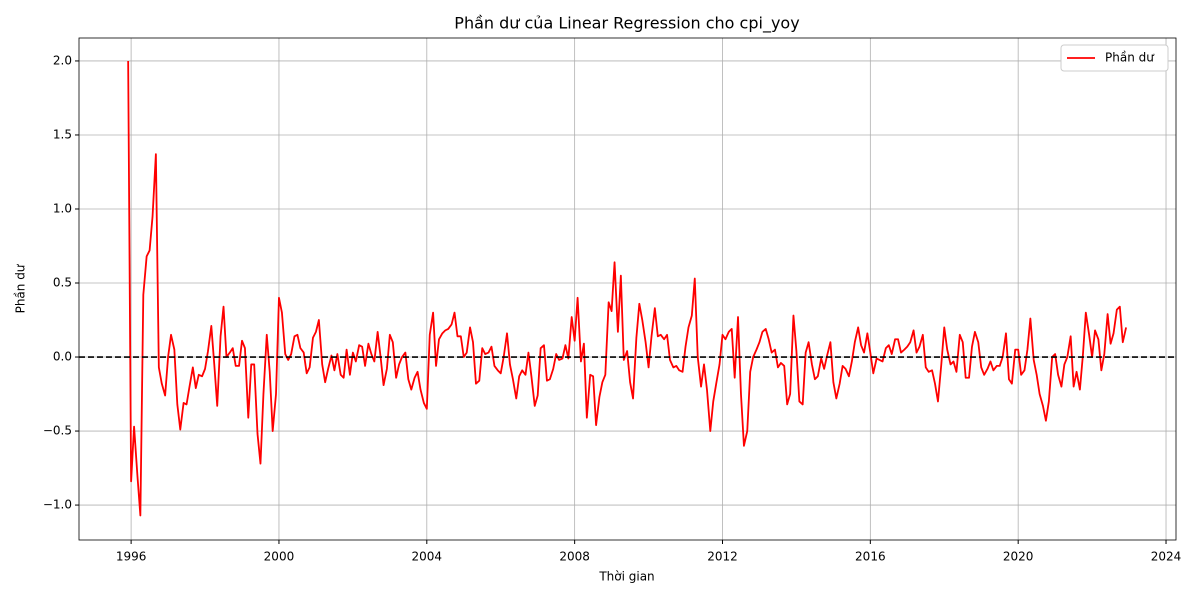 The height and width of the screenshot is (604, 1200). What do you see at coordinates (57, 505) in the screenshot?
I see `y-tick-label: −1.0` at bounding box center [57, 505].